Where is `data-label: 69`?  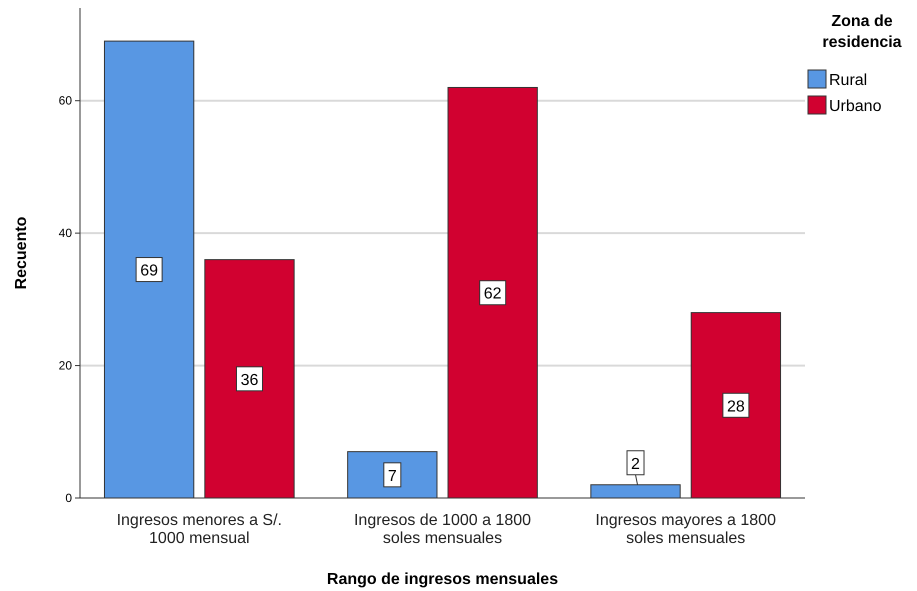 data-label: 69 is located at coordinates (149, 271).